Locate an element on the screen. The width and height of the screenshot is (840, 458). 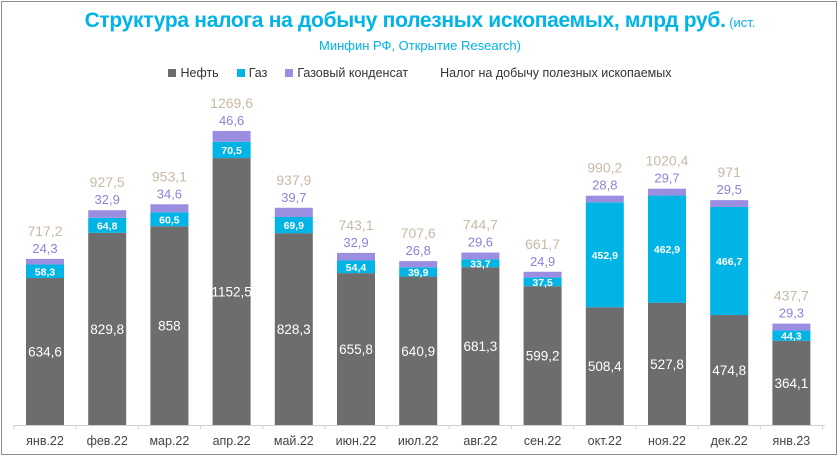
data-label-gas: 70,5 is located at coordinates (231, 151).